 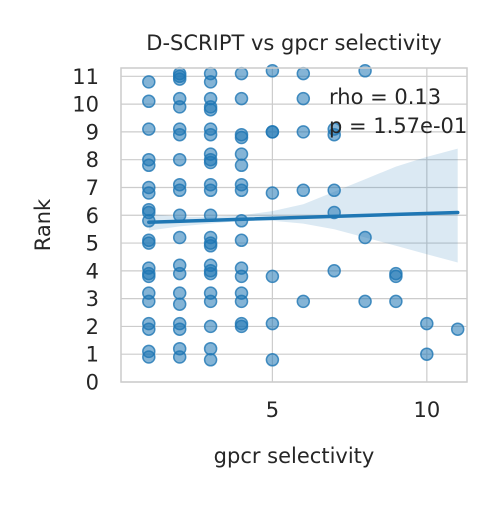 I want to click on y-tick-label: 7, so click(x=92, y=188).